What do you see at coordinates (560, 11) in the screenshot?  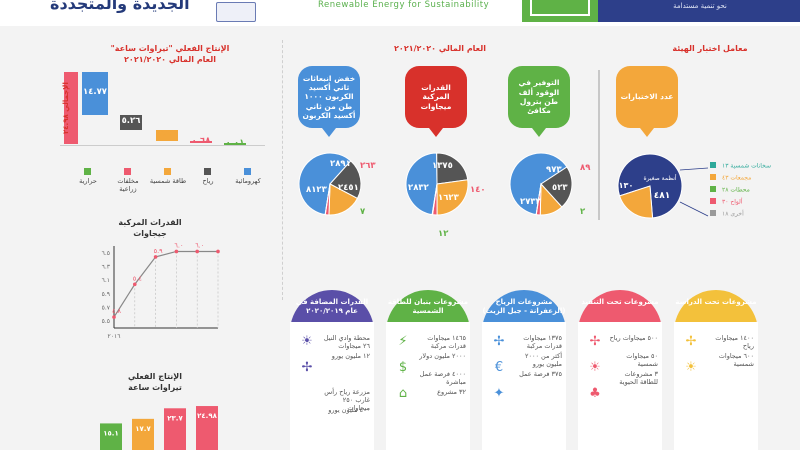 I see `header-green-block` at bounding box center [560, 11].